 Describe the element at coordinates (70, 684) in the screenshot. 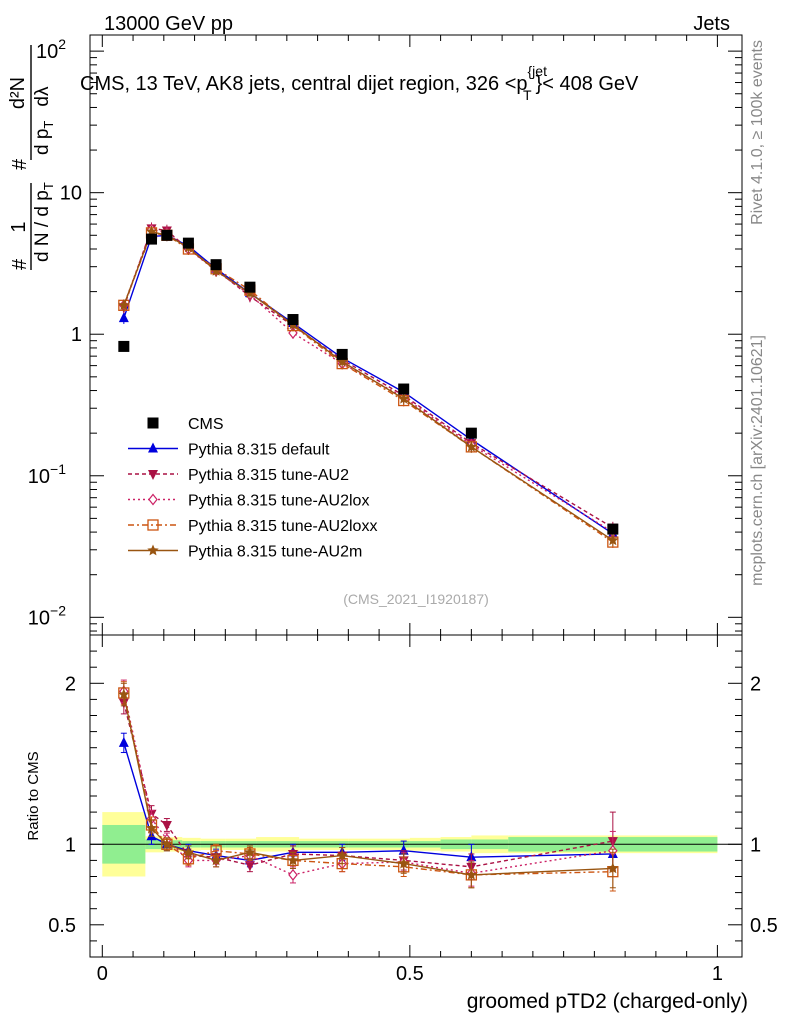

I see `ratio-y-tick-label-left: 2` at that location.